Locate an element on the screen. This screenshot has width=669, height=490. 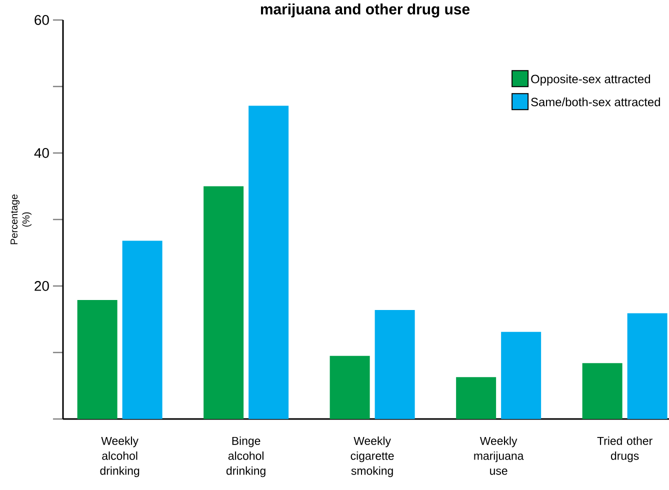
chart-title: marijuana and other drug use is located at coordinates (365, 11).